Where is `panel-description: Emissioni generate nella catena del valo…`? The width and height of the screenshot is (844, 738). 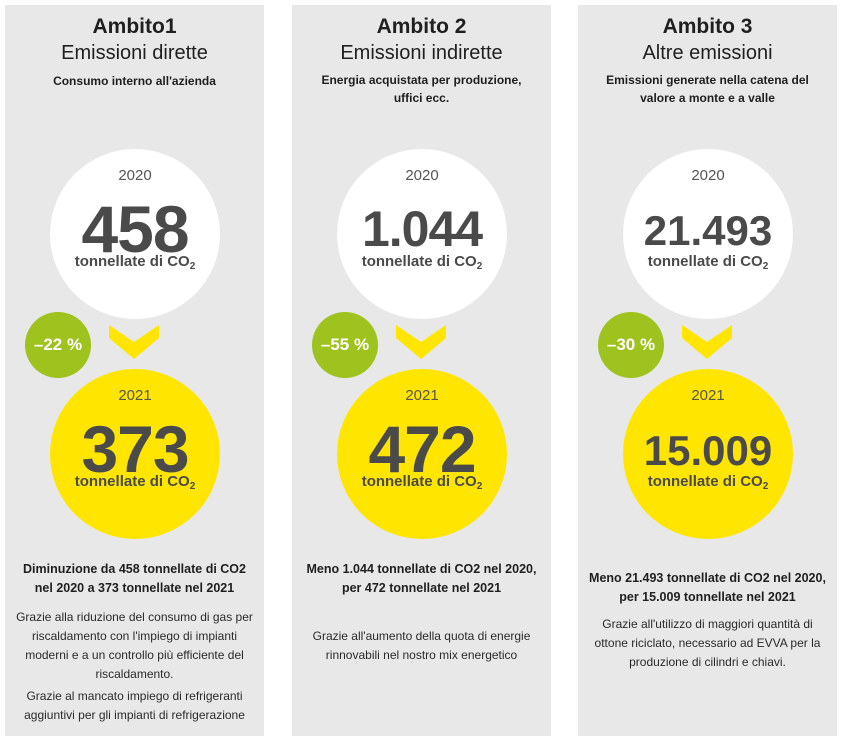 panel-description: Emissioni generate nella catena del valo… is located at coordinates (707, 89).